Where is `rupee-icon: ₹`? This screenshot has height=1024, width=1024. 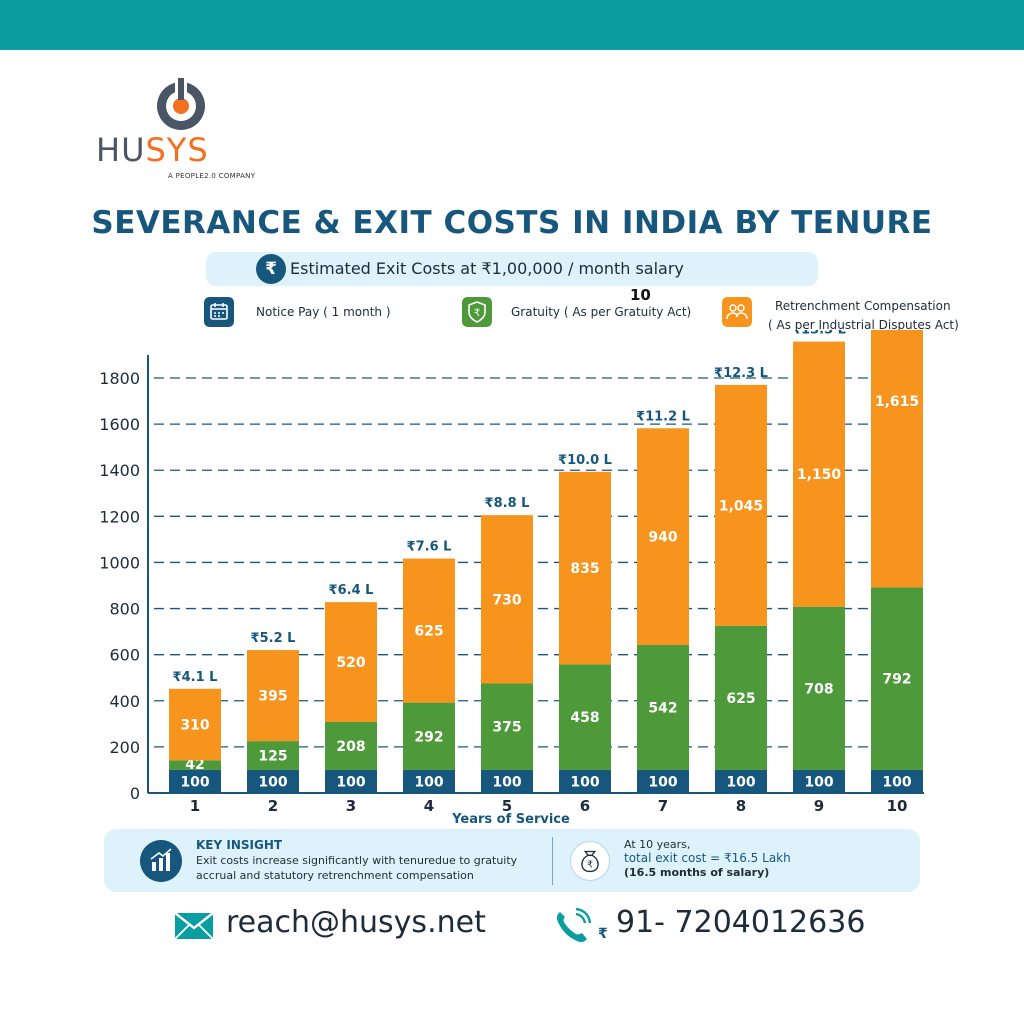
rupee-icon: ₹ is located at coordinates (271, 269).